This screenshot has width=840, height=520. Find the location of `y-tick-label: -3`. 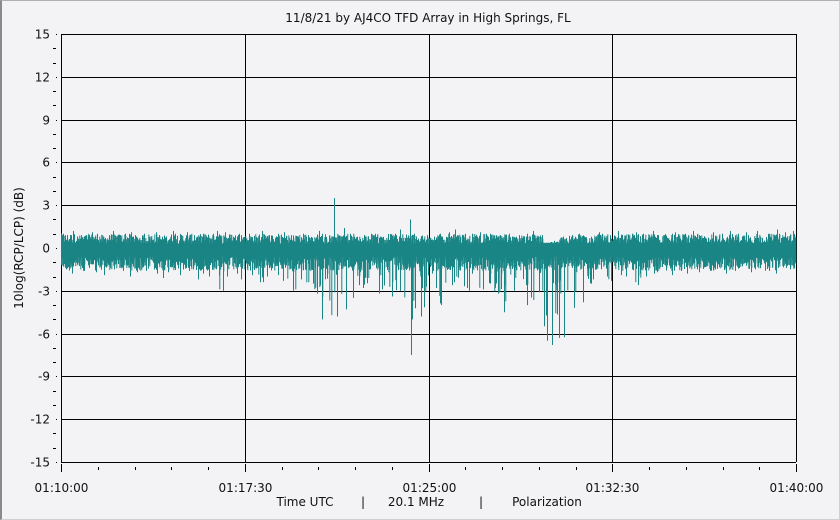

y-tick-label: -3 is located at coordinates (44, 292).